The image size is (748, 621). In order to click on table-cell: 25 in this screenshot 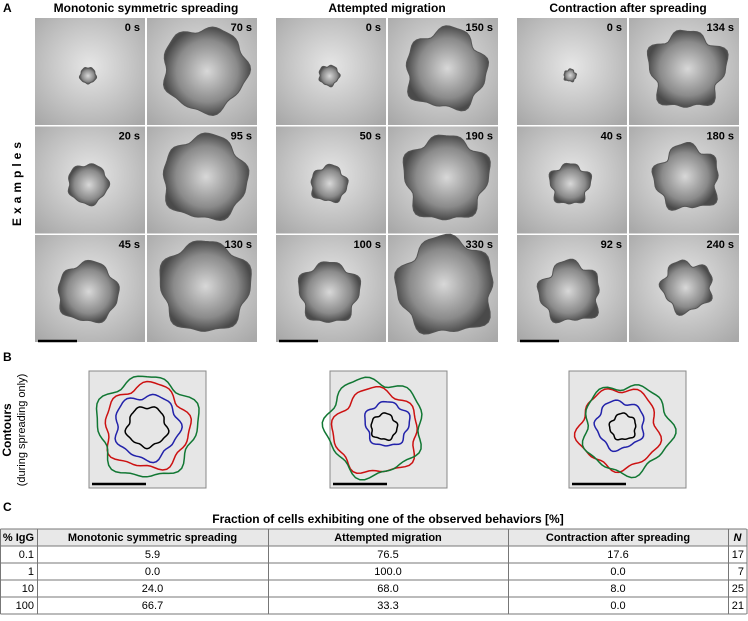, I will do `click(738, 589)`.